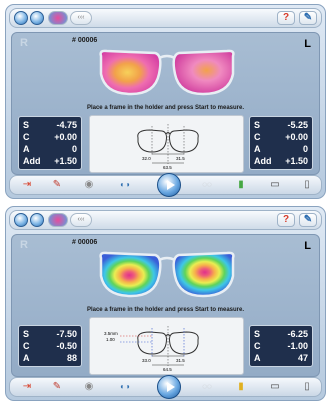  What do you see at coordinates (71, 358) in the screenshot?
I see `right-axis-value: 88` at bounding box center [71, 358].